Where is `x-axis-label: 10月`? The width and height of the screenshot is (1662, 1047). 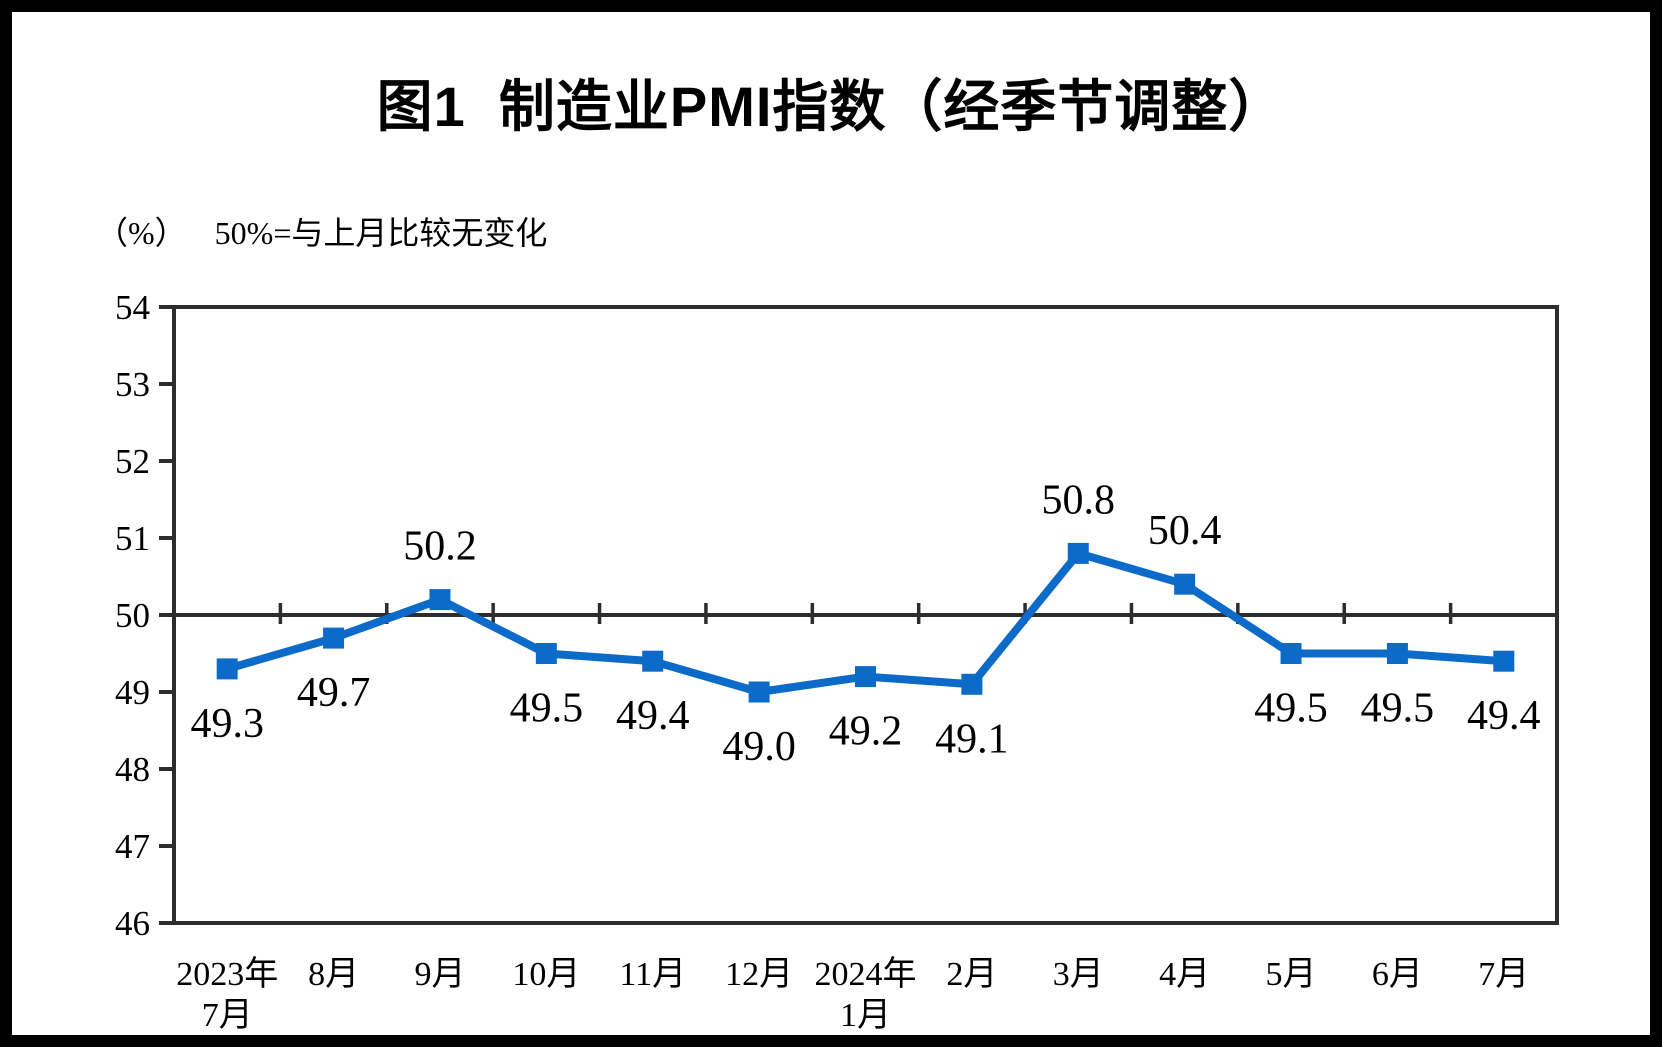 x-axis-label: 10月 is located at coordinates (546, 974).